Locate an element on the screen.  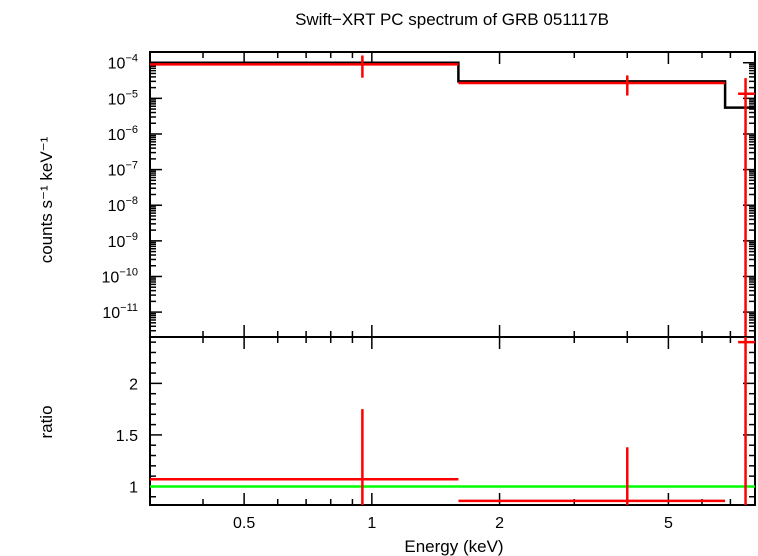
x-tick-label: 0.5 is located at coordinates (244, 523).